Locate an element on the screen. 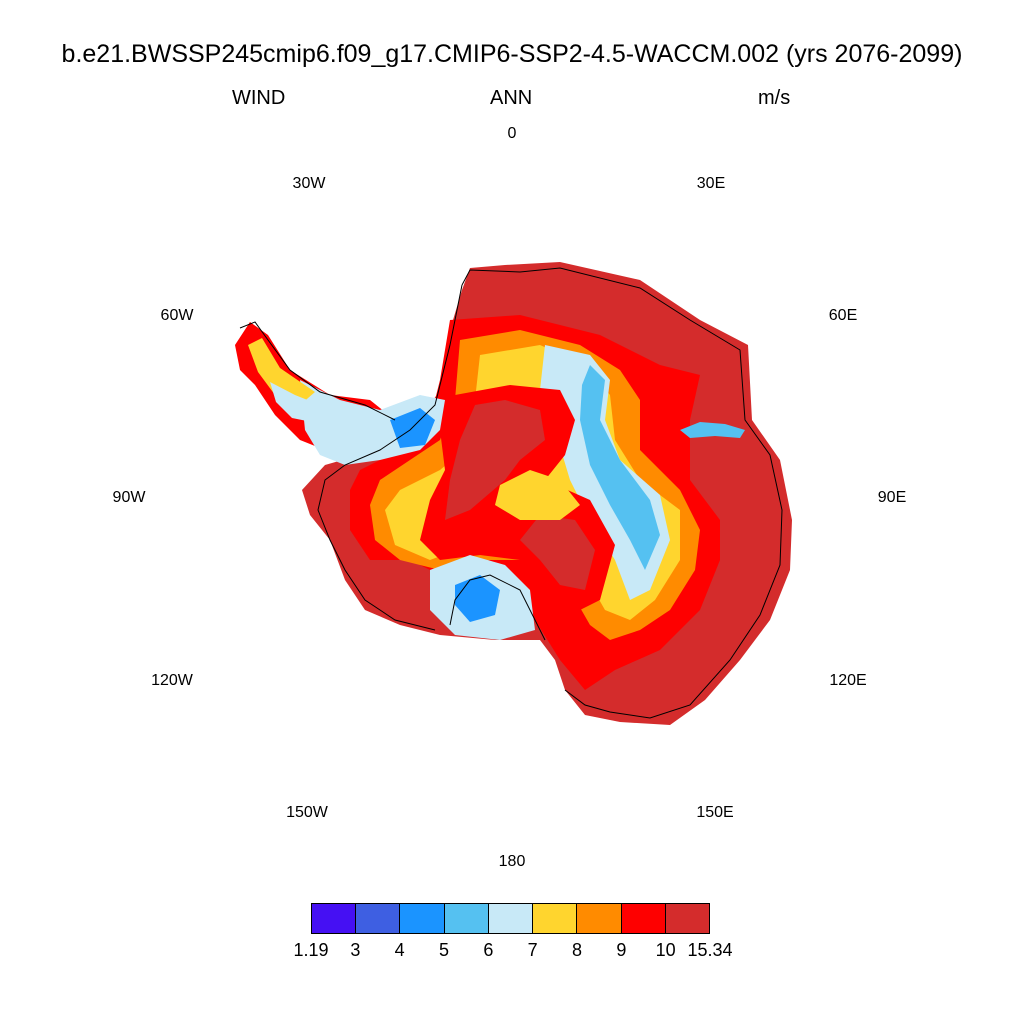  coastline-ross-shelf is located at coordinates (497, 607).